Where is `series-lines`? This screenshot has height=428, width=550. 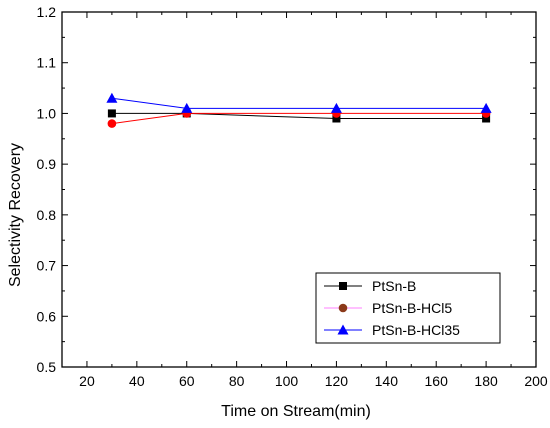
series-lines is located at coordinates (299, 110).